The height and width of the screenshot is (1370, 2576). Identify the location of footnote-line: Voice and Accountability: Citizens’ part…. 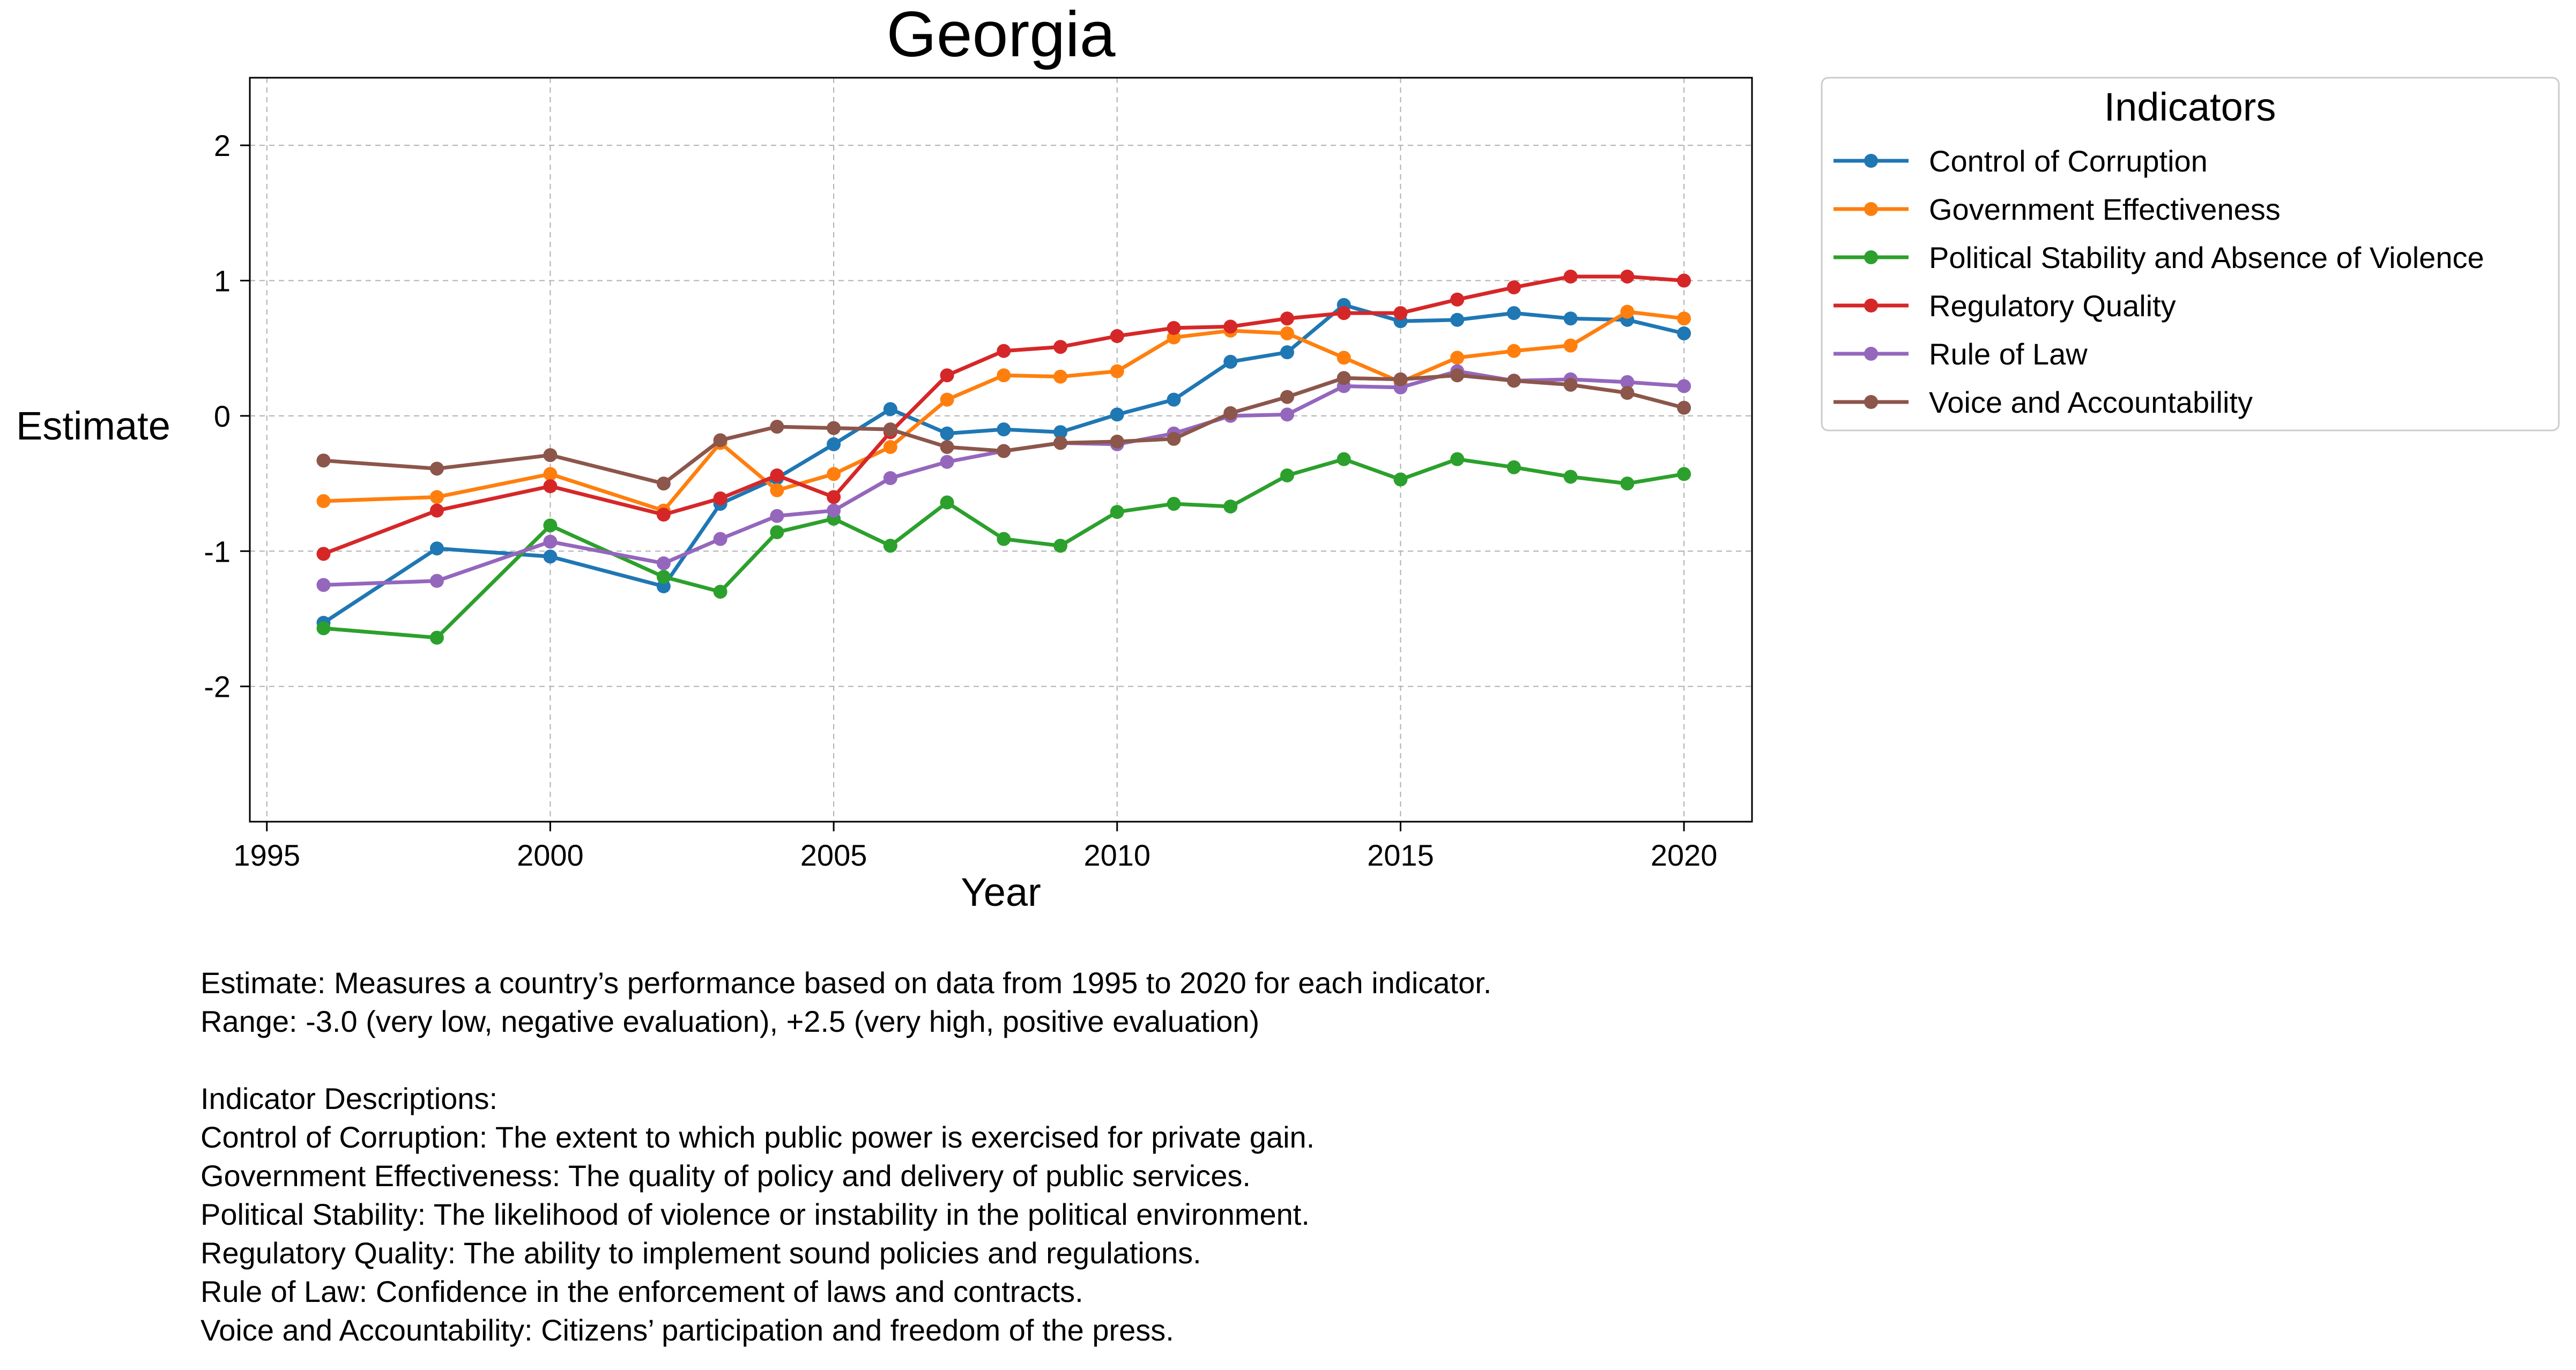
(688, 1330).